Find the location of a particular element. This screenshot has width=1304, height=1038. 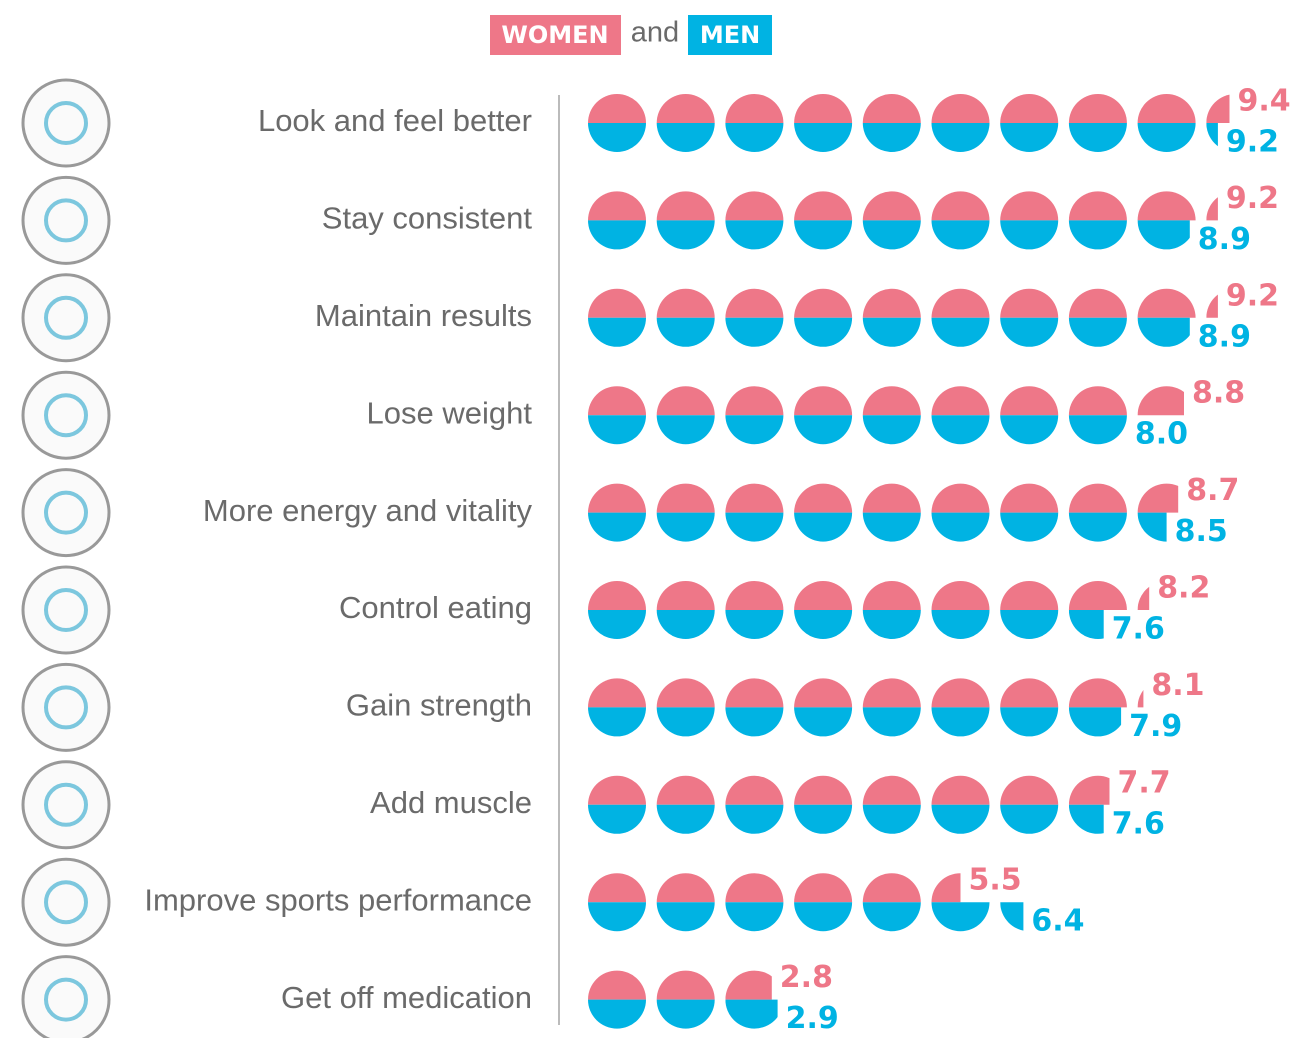

legend-label: MEN is located at coordinates (730, 35).